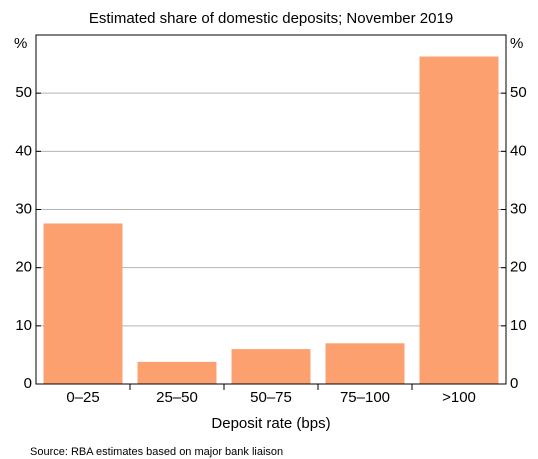 Image resolution: width=538 pixels, height=459 pixels. What do you see at coordinates (518, 208) in the screenshot?
I see `y2-tick-label: 30` at bounding box center [518, 208].